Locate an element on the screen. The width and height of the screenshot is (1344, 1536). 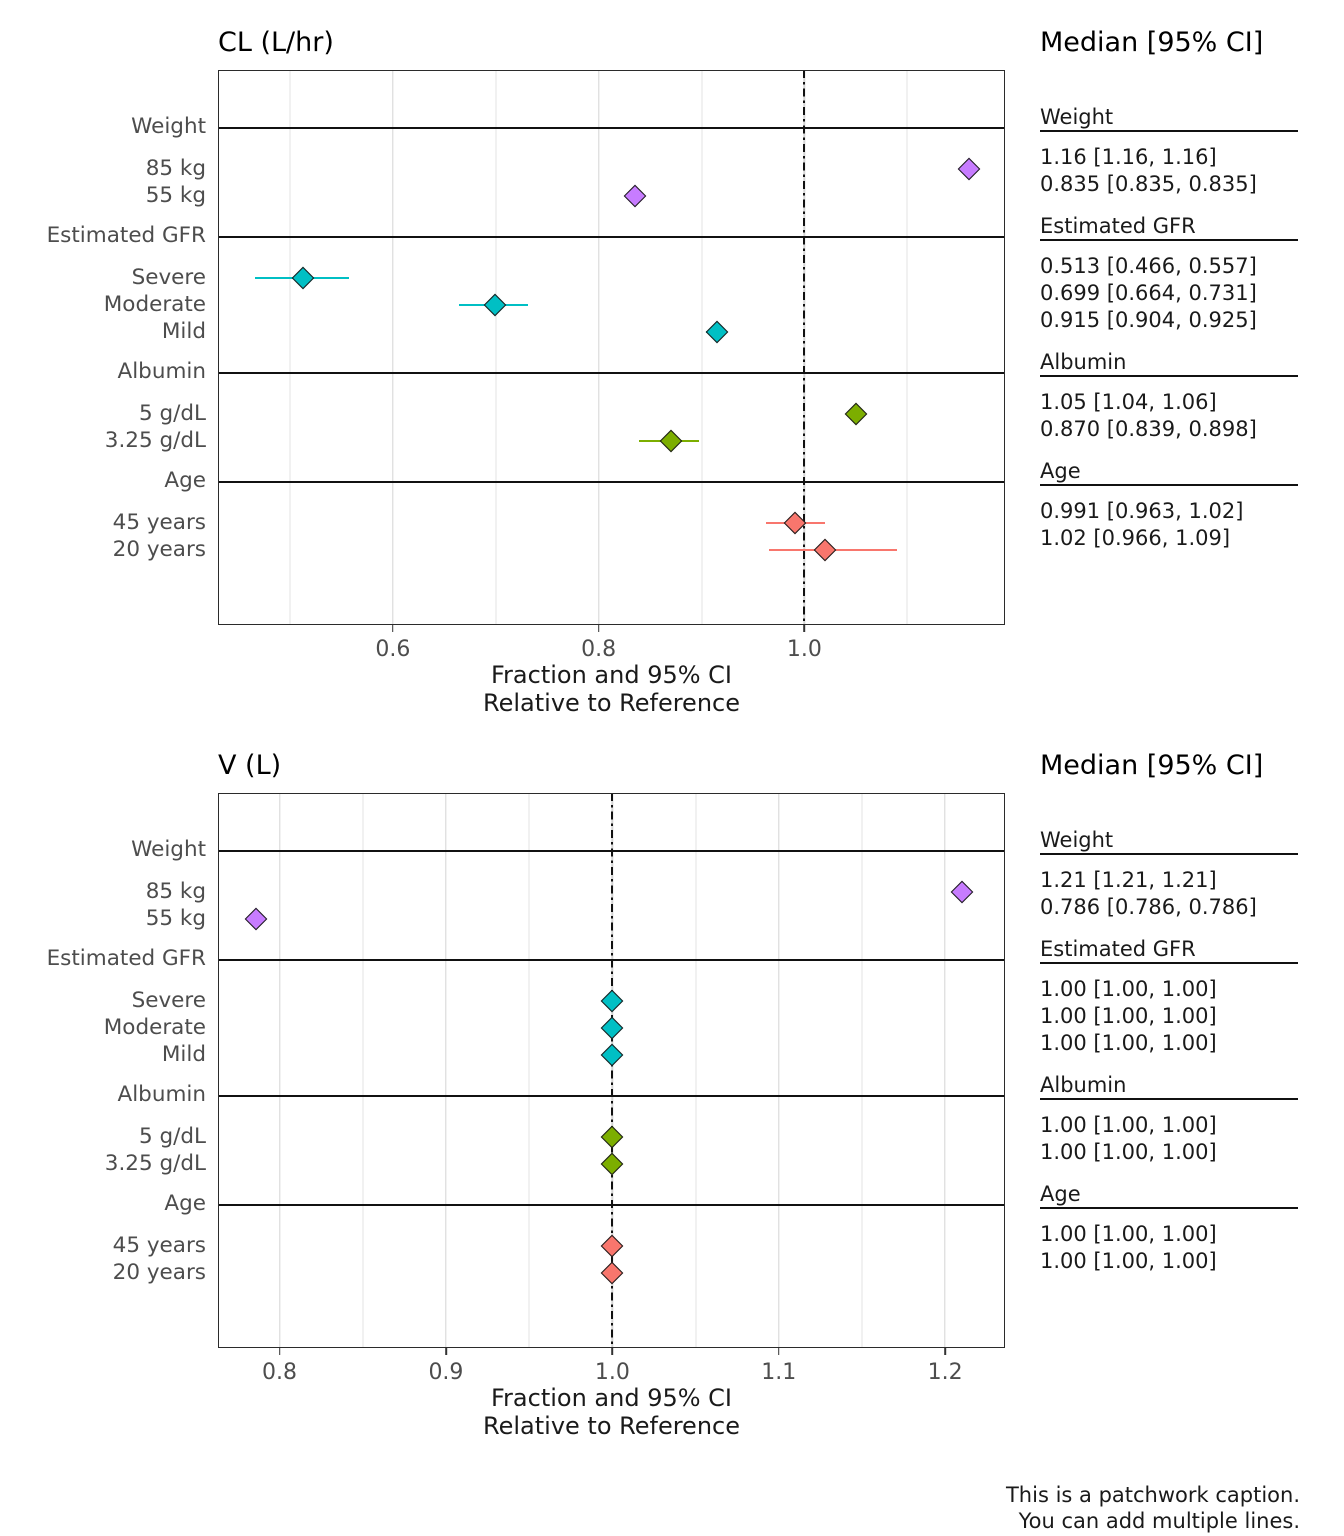
cl-x-axis-title-line2: Relative to Reference is located at coordinates (611, 703).